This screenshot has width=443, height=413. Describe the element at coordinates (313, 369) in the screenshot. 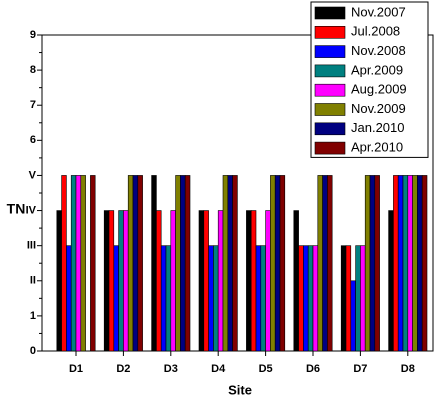

I see `x-tick-label: D6` at that location.